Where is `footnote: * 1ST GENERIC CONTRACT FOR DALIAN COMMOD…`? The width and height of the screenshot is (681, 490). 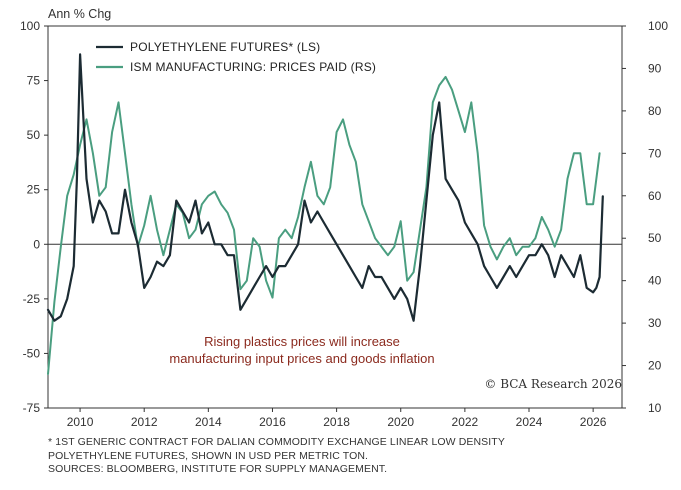
footnote: * 1ST GENERIC CONTRACT FOR DALIAN COMMOD… is located at coordinates (358, 456).